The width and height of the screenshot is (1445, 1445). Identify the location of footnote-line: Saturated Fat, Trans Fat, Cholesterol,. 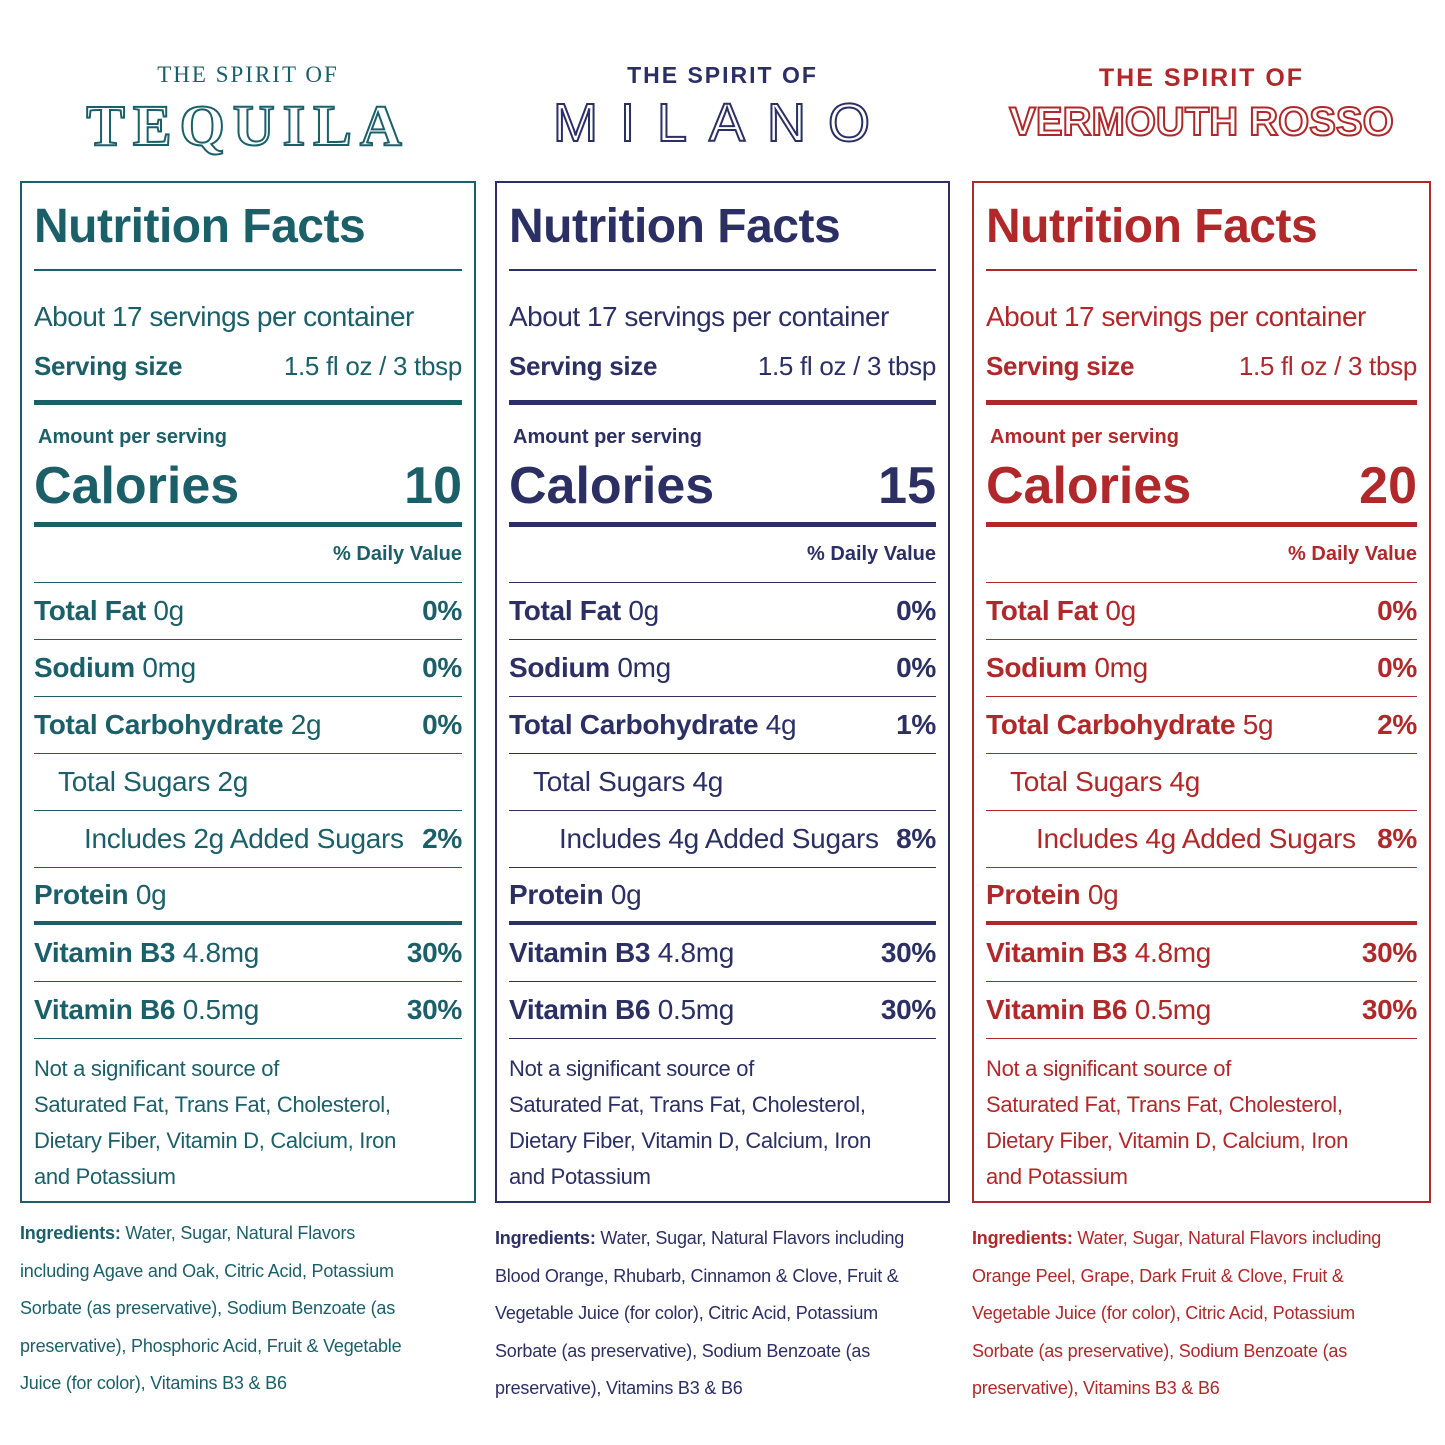
(722, 1105).